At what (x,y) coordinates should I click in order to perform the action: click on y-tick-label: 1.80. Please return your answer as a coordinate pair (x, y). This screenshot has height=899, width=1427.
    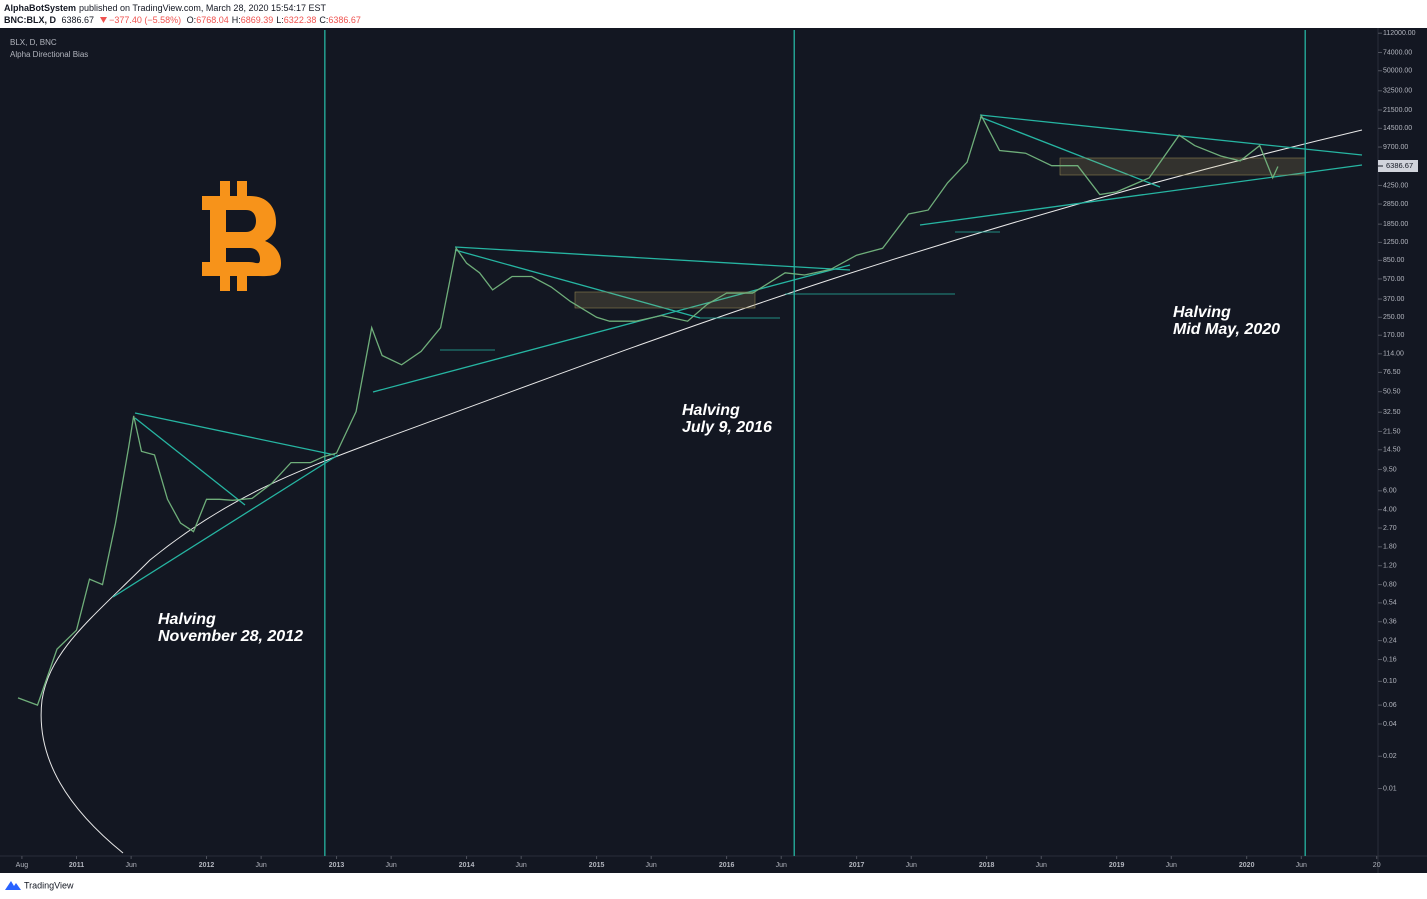
    Looking at the image, I should click on (1390, 547).